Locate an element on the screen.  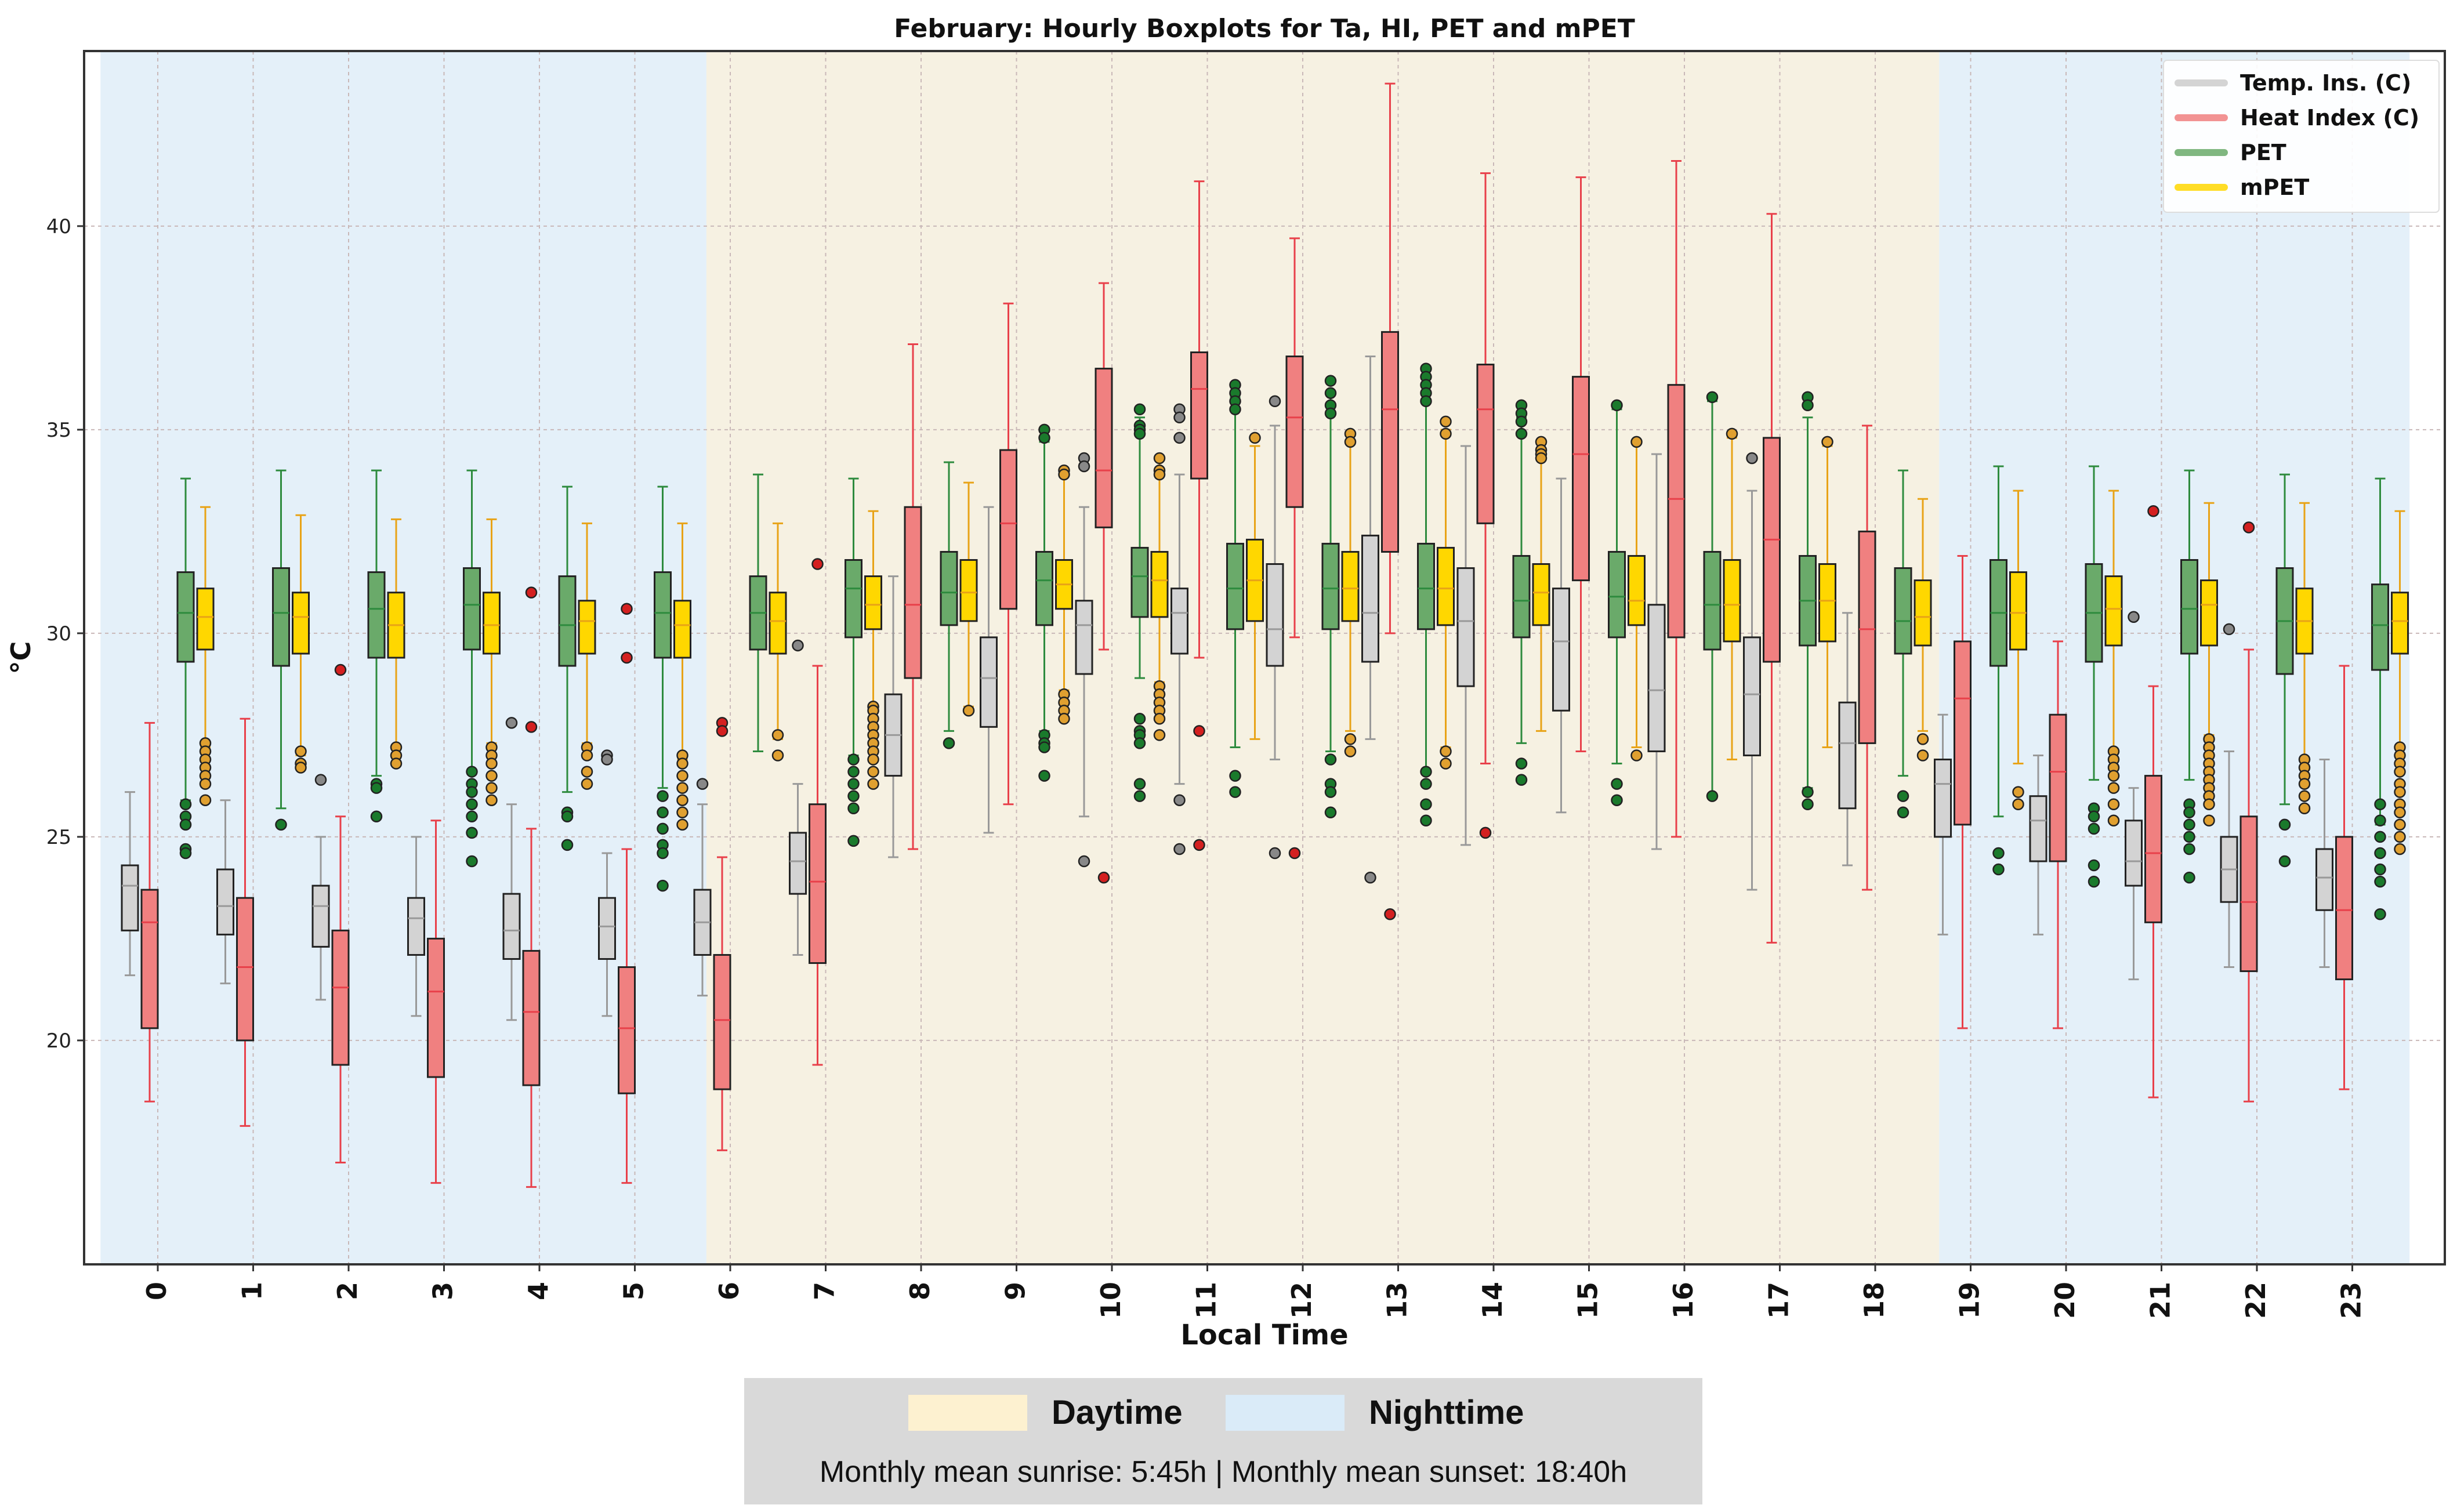
chart-legend: Temp. Ins. (C) Heat Index (C) PET mPET is located at coordinates (2301, 136).